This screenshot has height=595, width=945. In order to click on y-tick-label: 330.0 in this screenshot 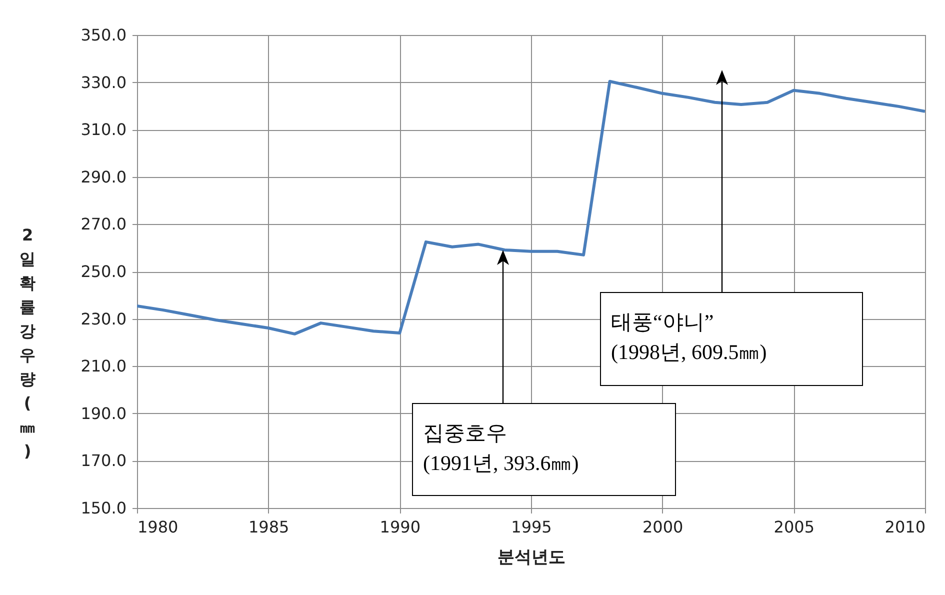, I will do `click(103, 82)`.